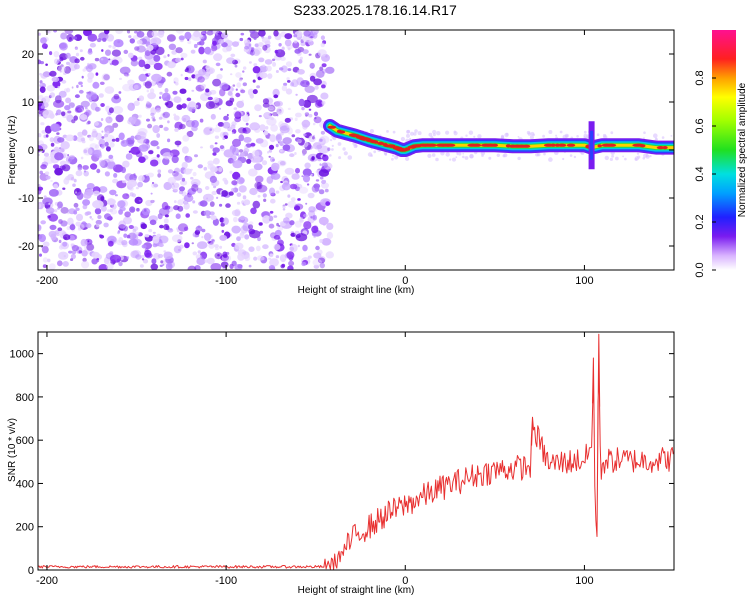 The height and width of the screenshot is (600, 750). What do you see at coordinates (47, 281) in the screenshot?
I see `x-tick-label: -200` at bounding box center [47, 281].